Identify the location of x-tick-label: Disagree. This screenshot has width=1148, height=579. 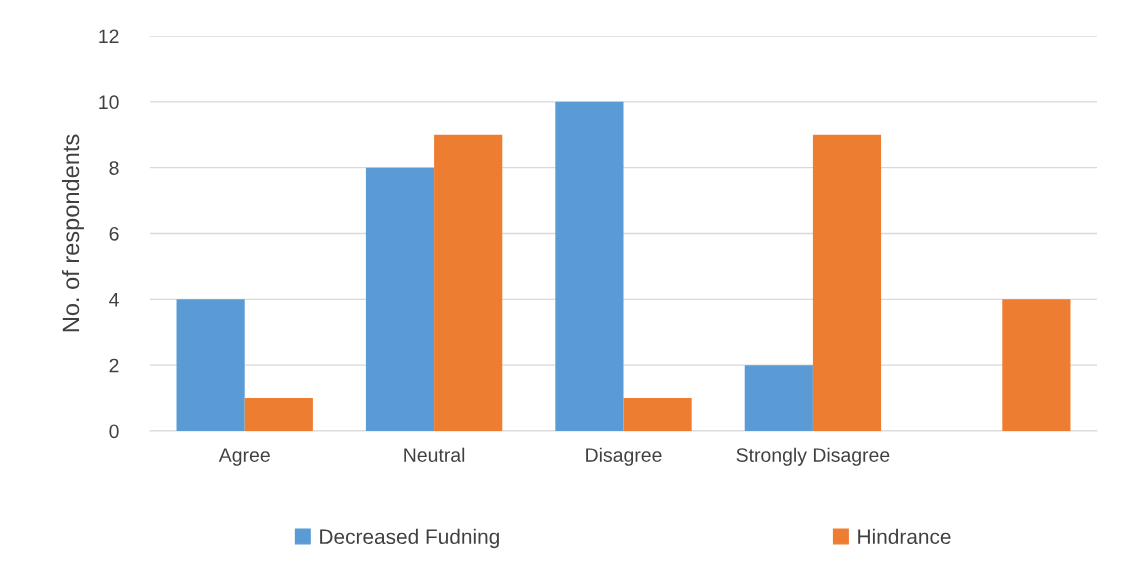
(624, 456).